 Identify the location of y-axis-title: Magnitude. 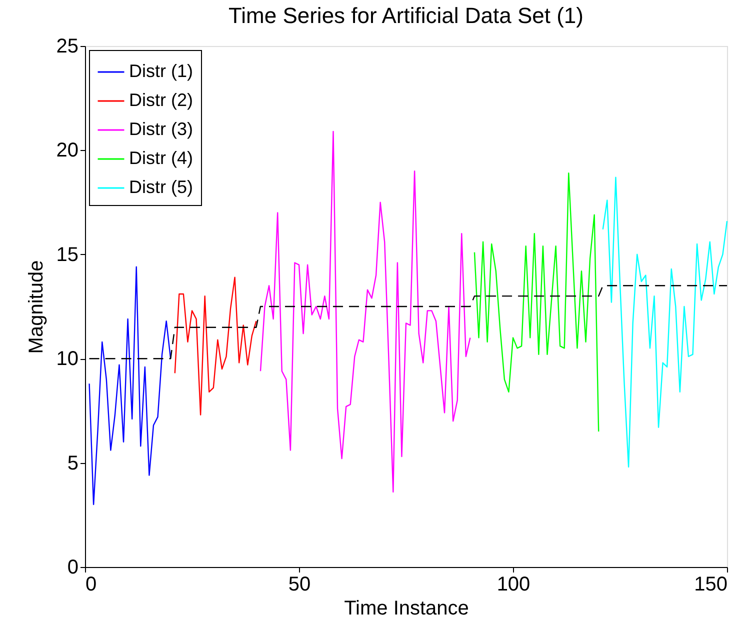
(36, 307).